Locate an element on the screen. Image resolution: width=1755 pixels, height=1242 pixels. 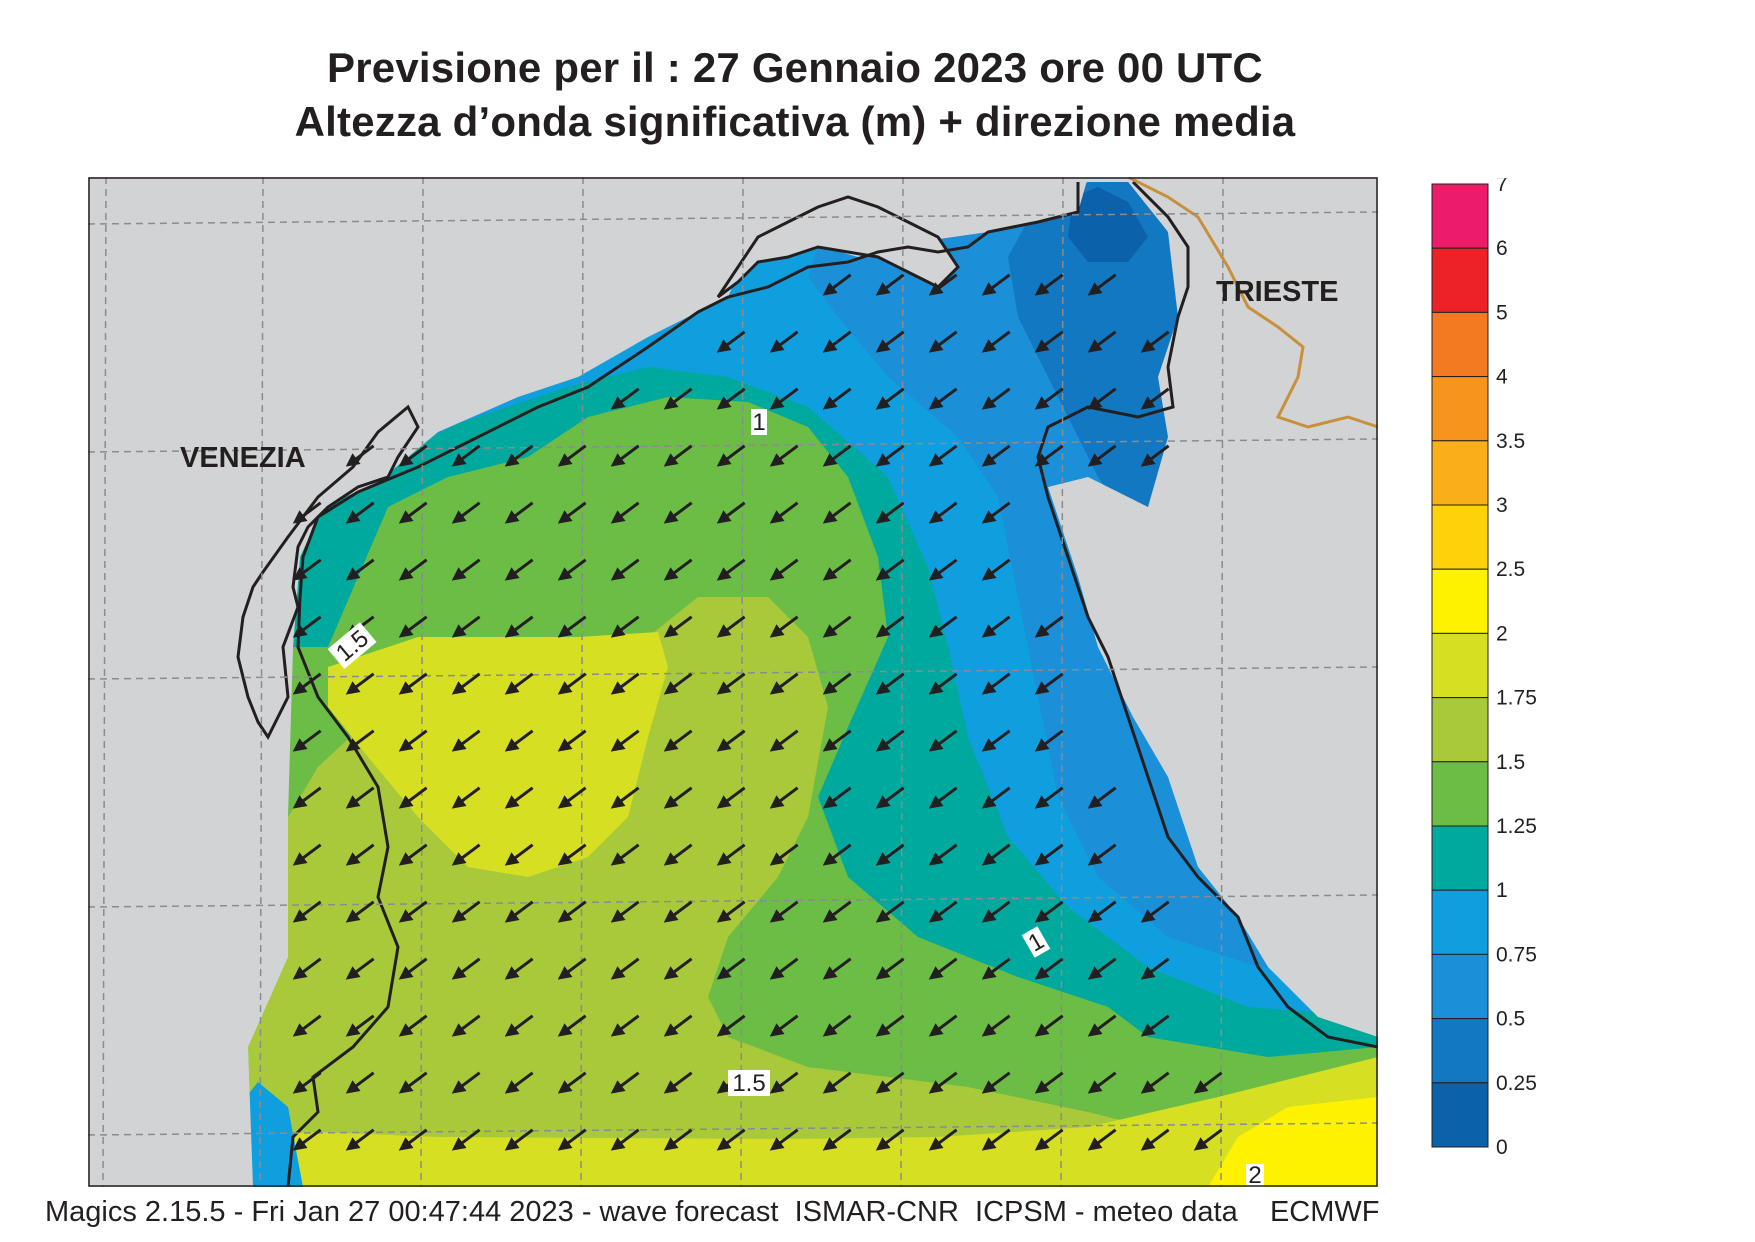
band-0-0.25 is located at coordinates (1108, 224).